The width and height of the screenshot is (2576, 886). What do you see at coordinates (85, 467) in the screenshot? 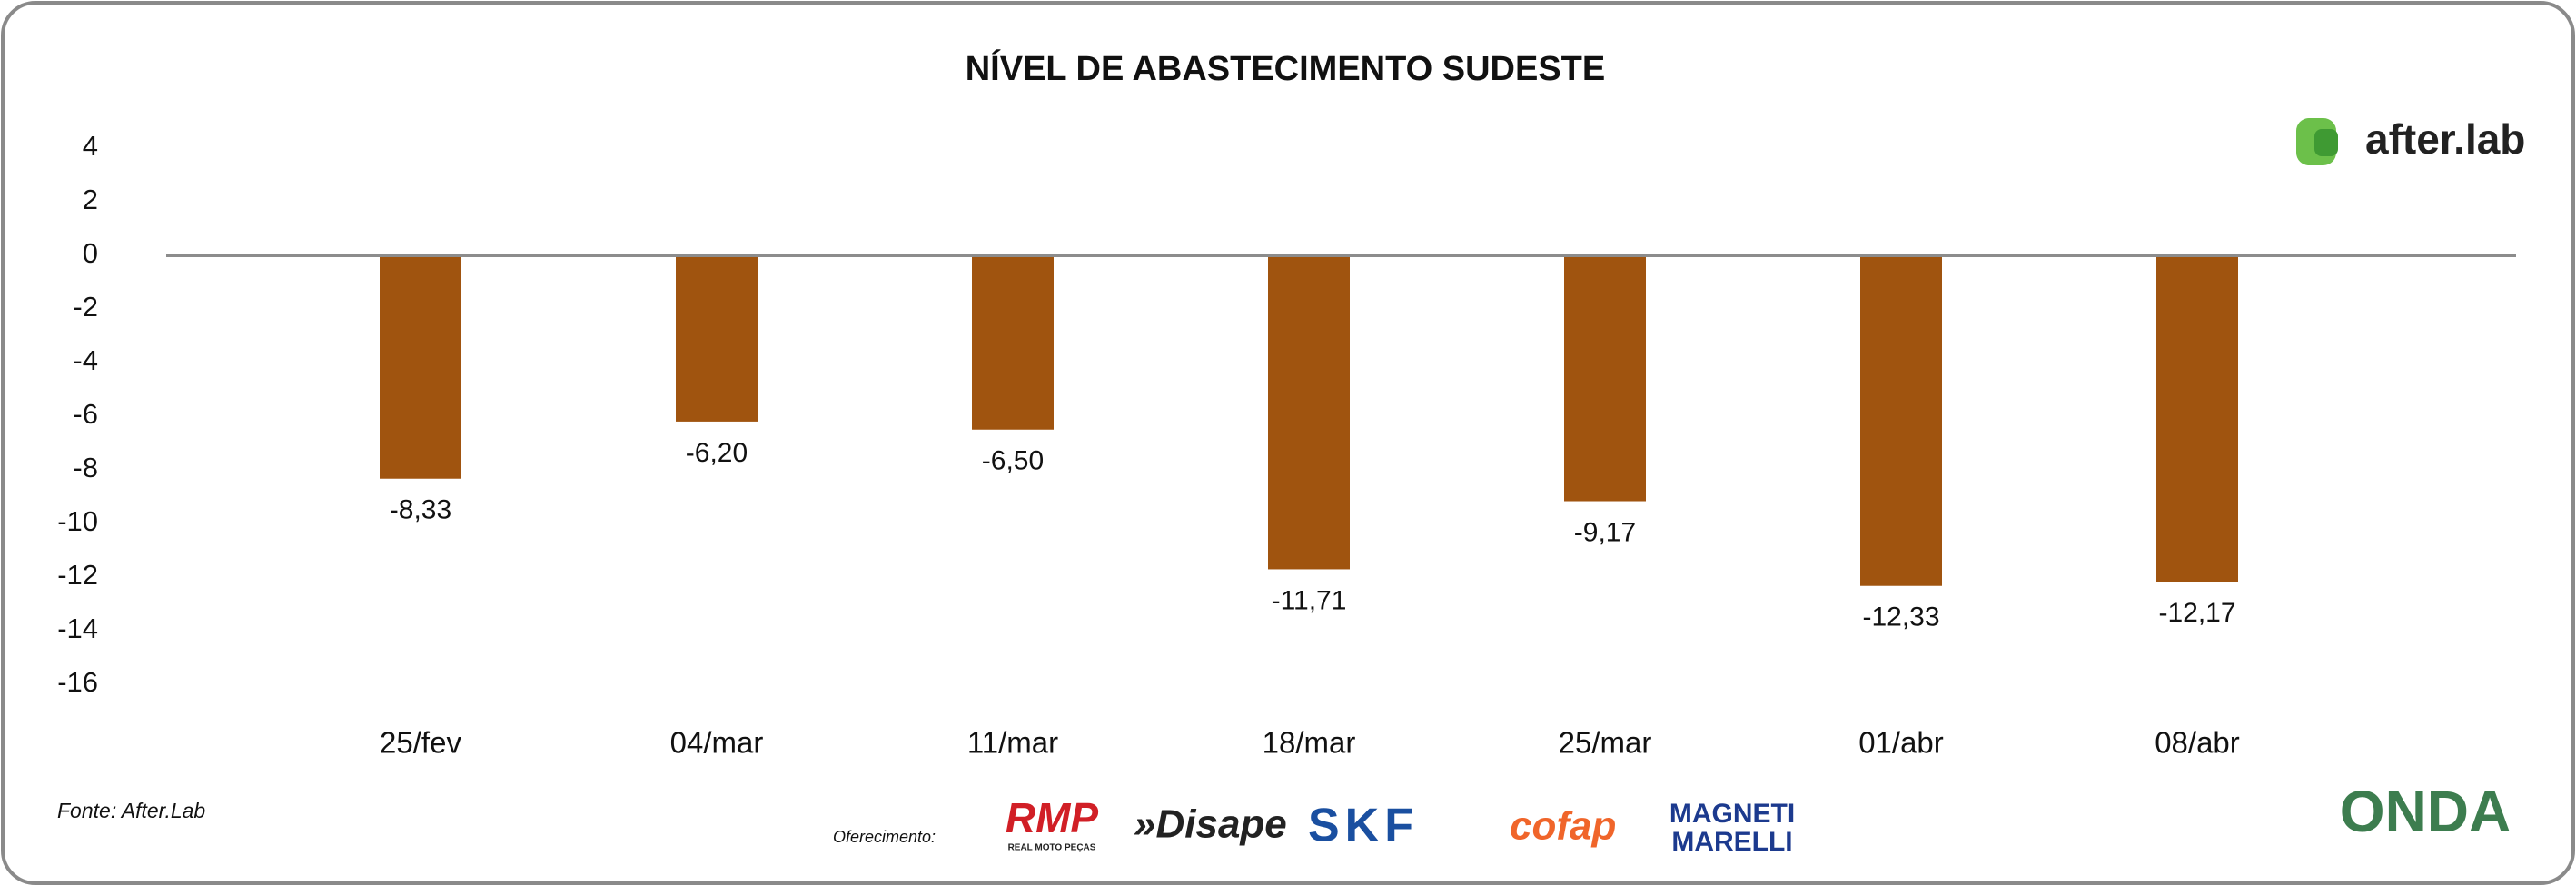
I see `y-tick-label: -8` at bounding box center [85, 467].